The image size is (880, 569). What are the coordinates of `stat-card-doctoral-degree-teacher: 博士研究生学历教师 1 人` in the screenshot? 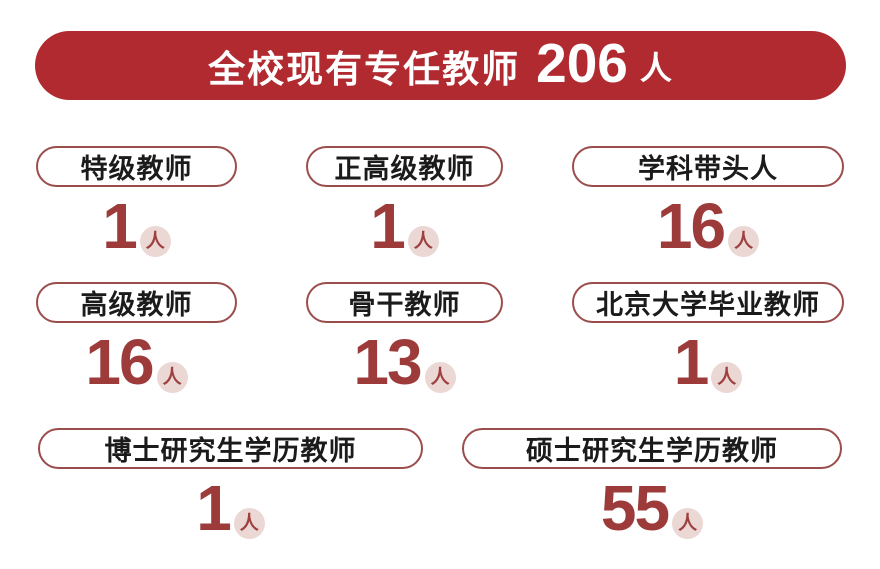 It's located at (230, 486).